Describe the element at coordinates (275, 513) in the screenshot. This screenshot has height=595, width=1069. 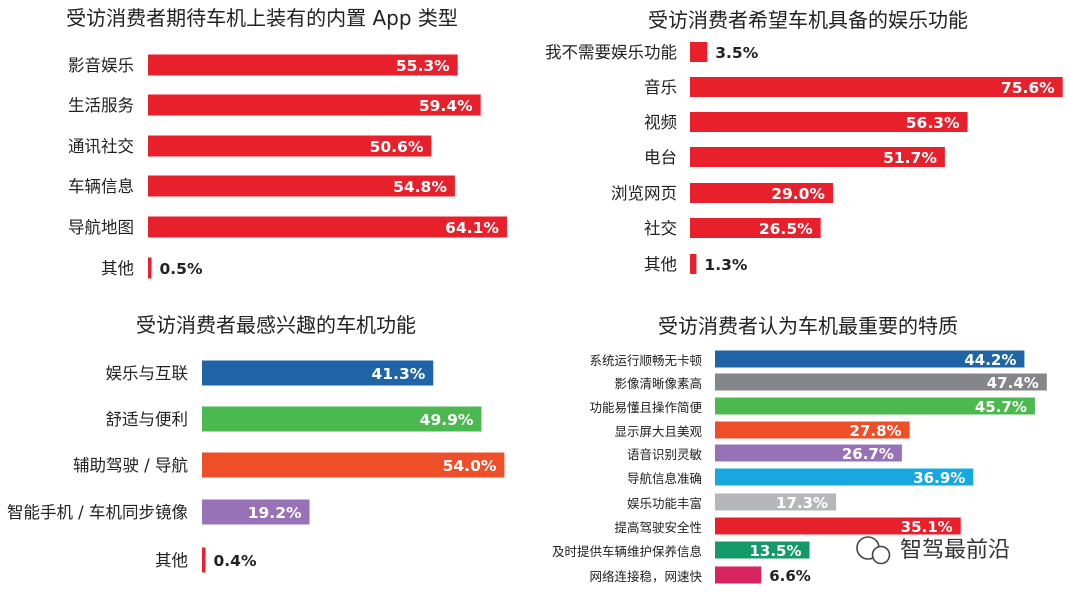
I see `data-label: 19.2%` at that location.